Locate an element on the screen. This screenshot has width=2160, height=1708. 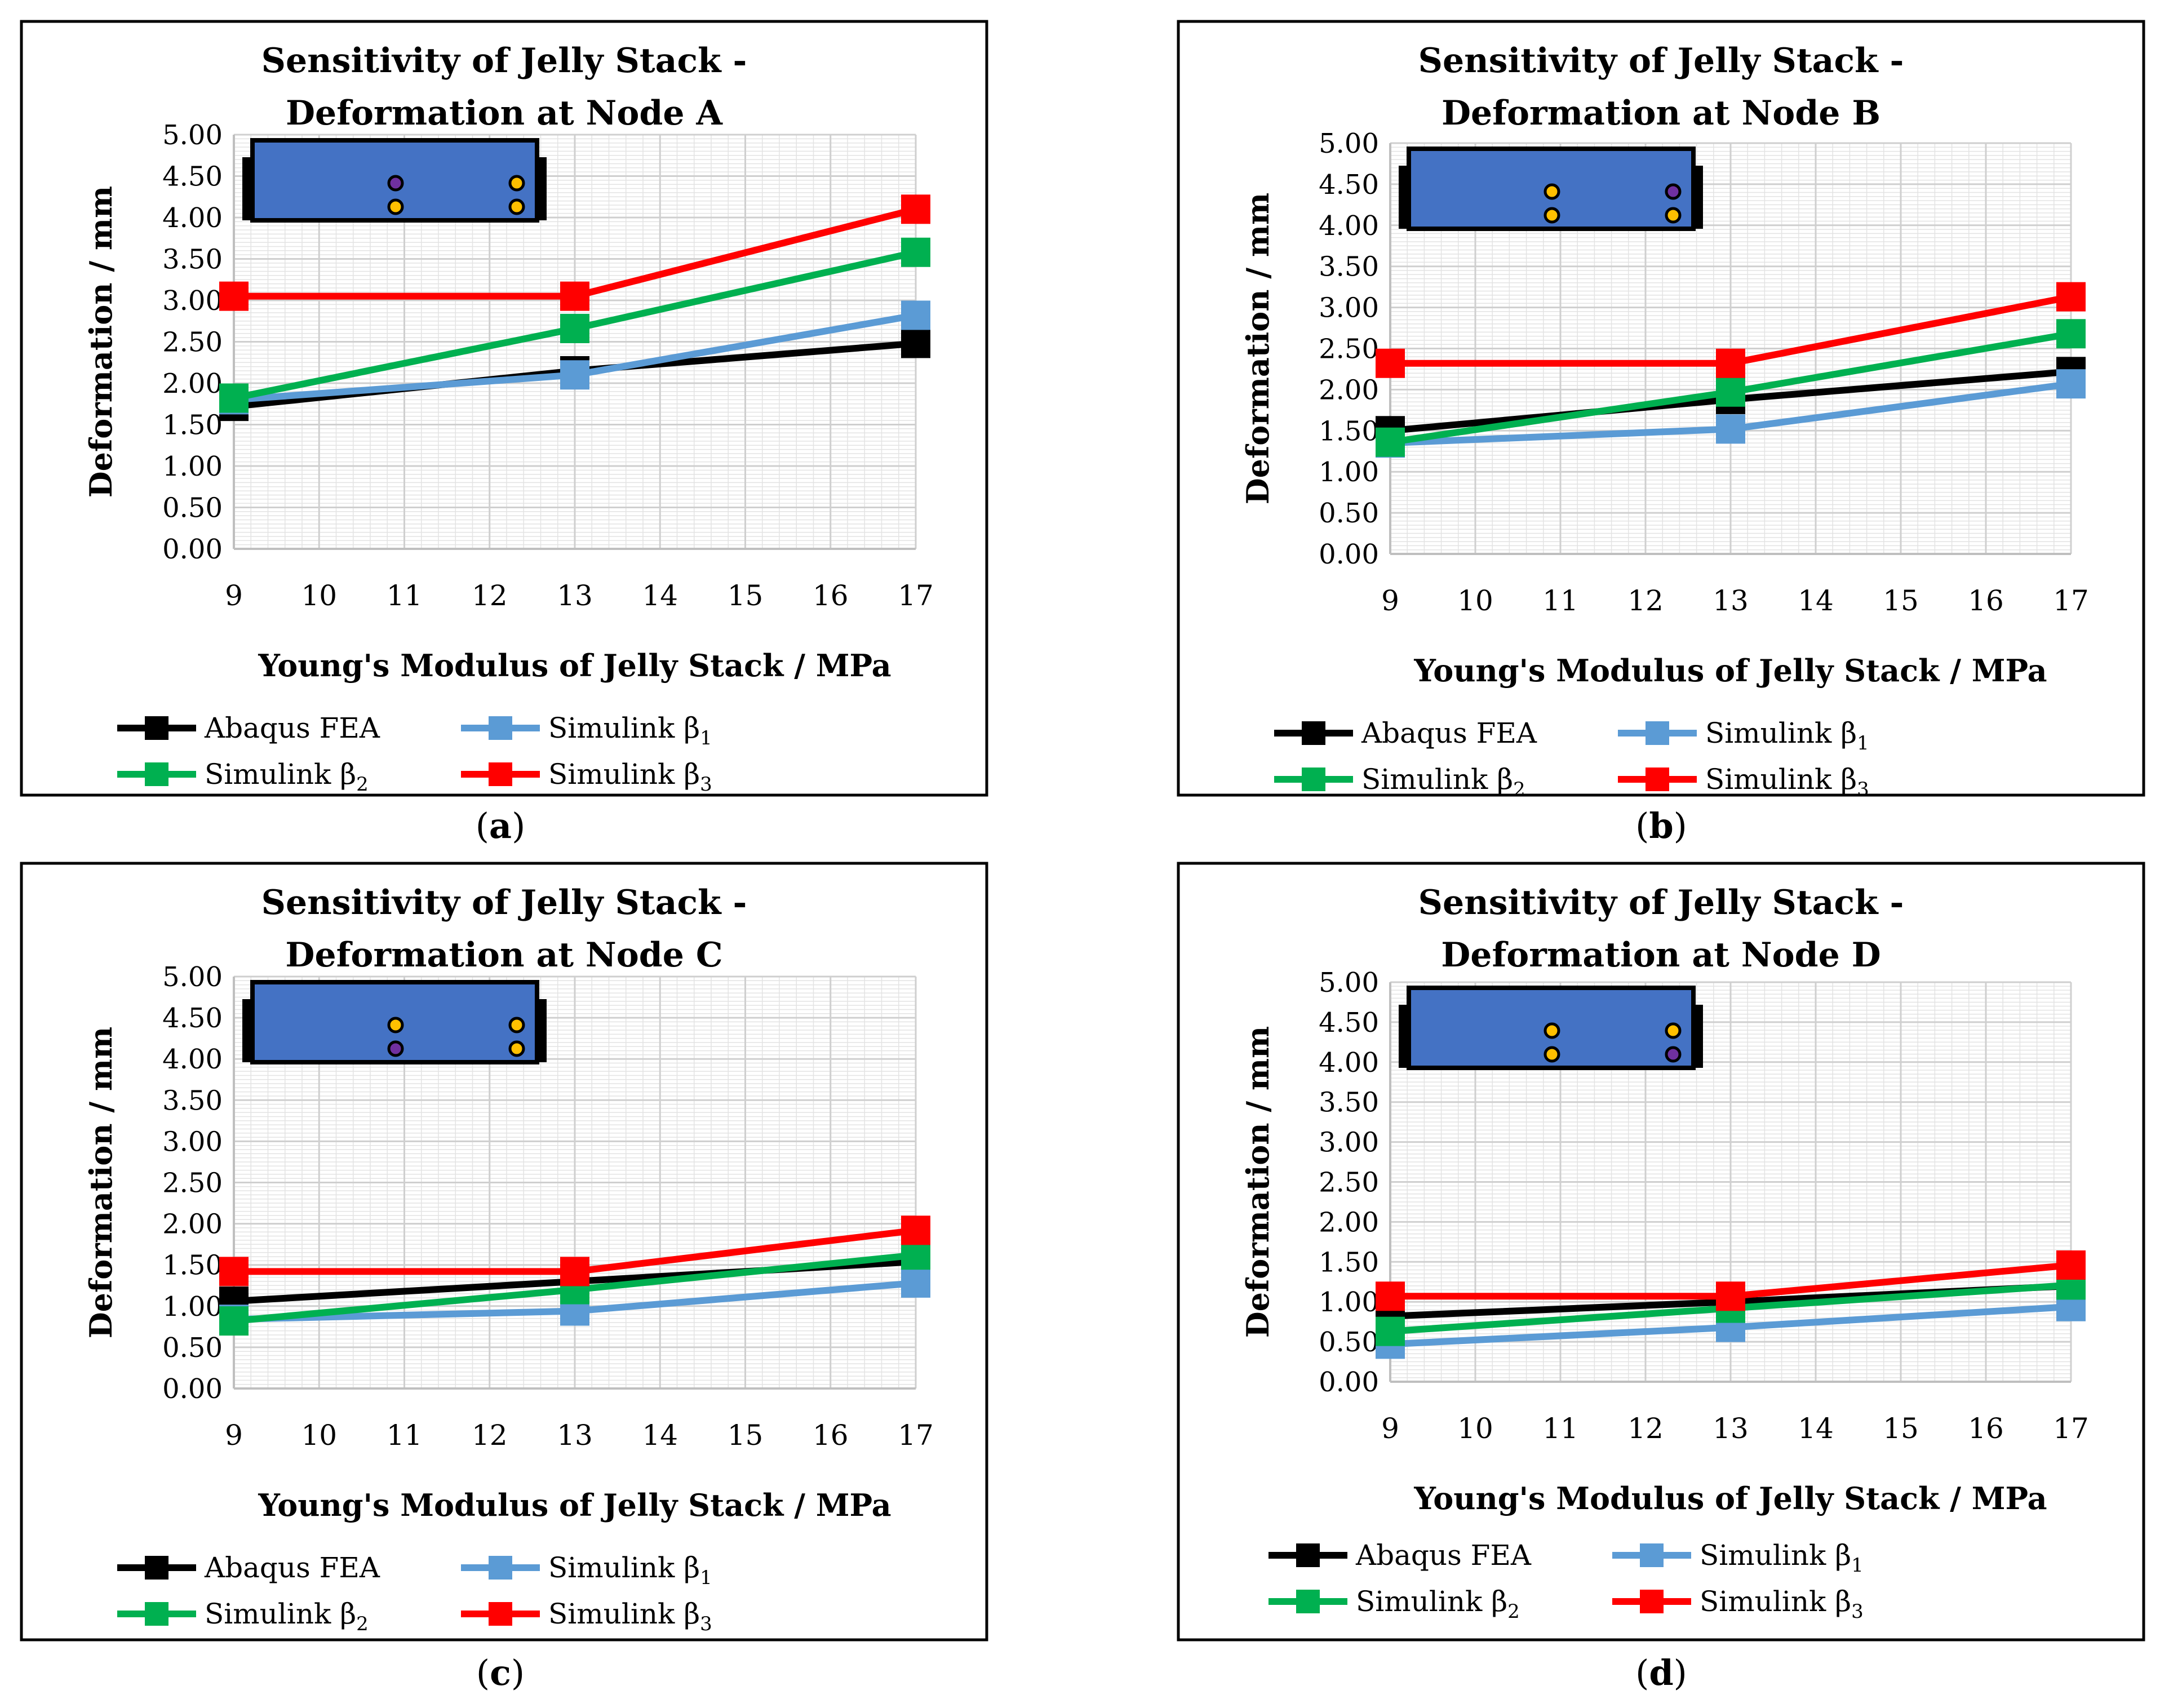
legend-label-subscript: 3 is located at coordinates (706, 1624).